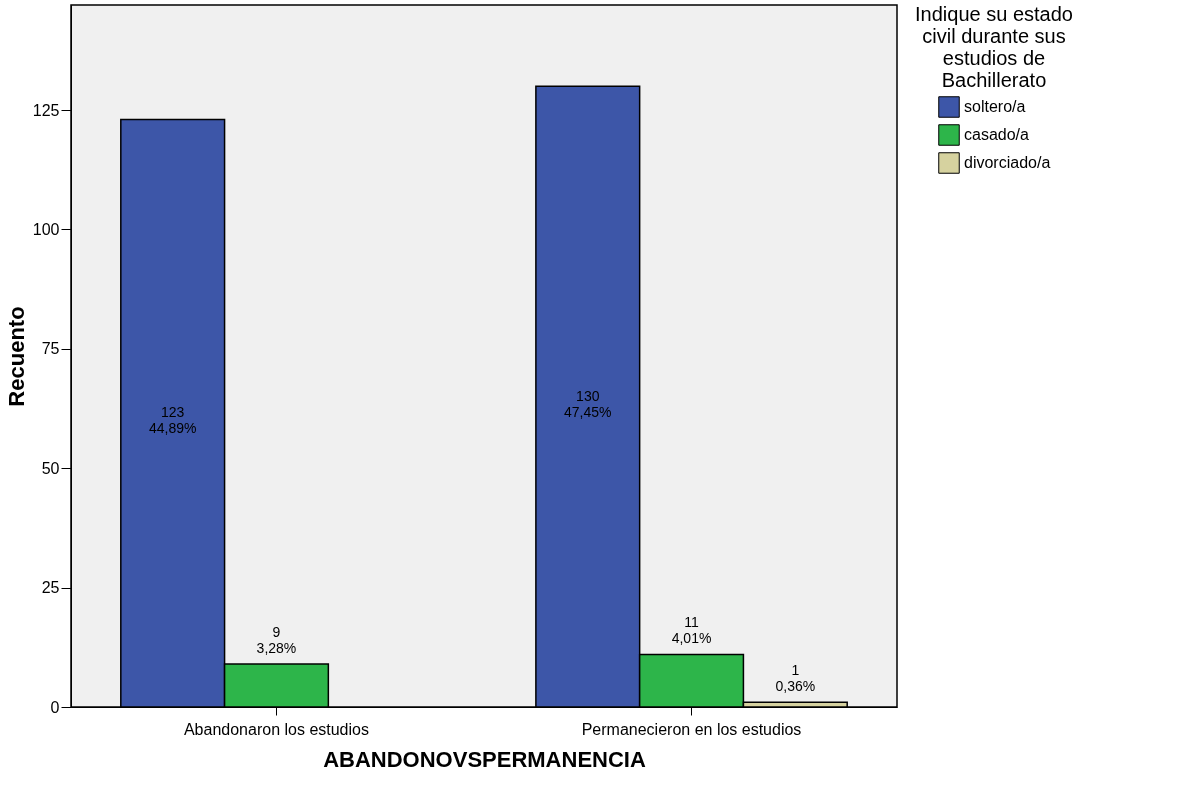  What do you see at coordinates (50, 588) in the screenshot?
I see `y-tick-label: 25` at bounding box center [50, 588].